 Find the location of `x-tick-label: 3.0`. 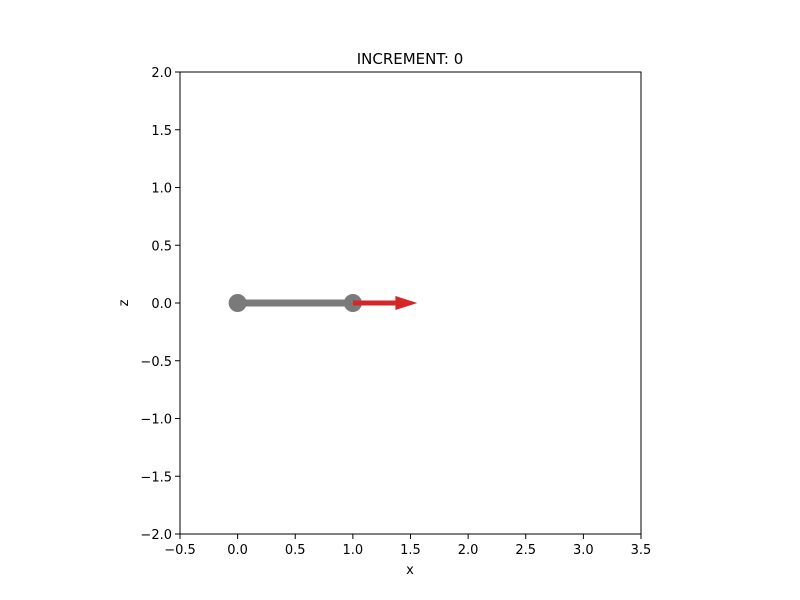

x-tick-label: 3.0 is located at coordinates (583, 550).